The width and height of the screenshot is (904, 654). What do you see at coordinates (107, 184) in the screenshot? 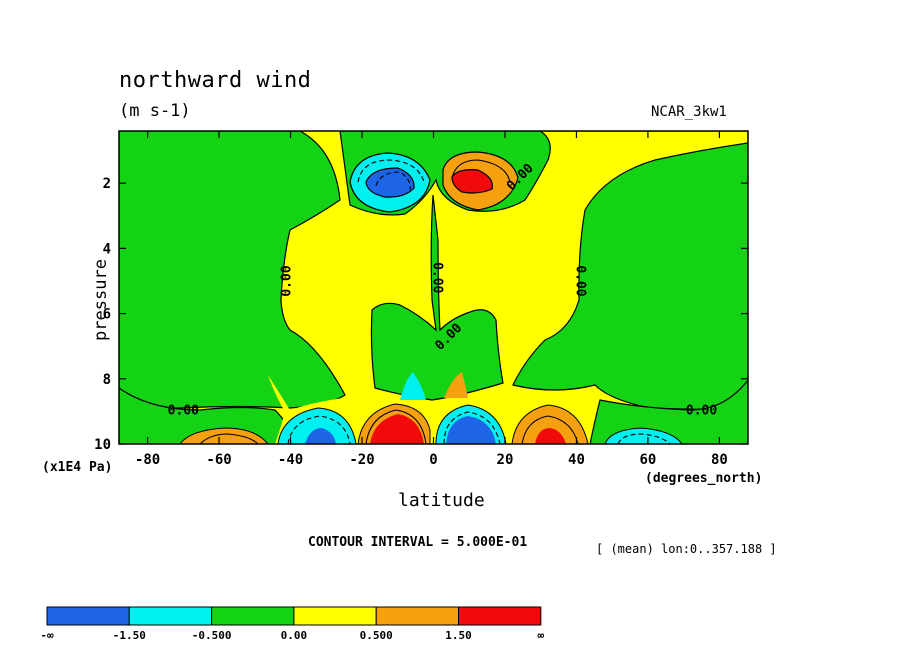
I see `y-tick-label: 2` at bounding box center [107, 184].